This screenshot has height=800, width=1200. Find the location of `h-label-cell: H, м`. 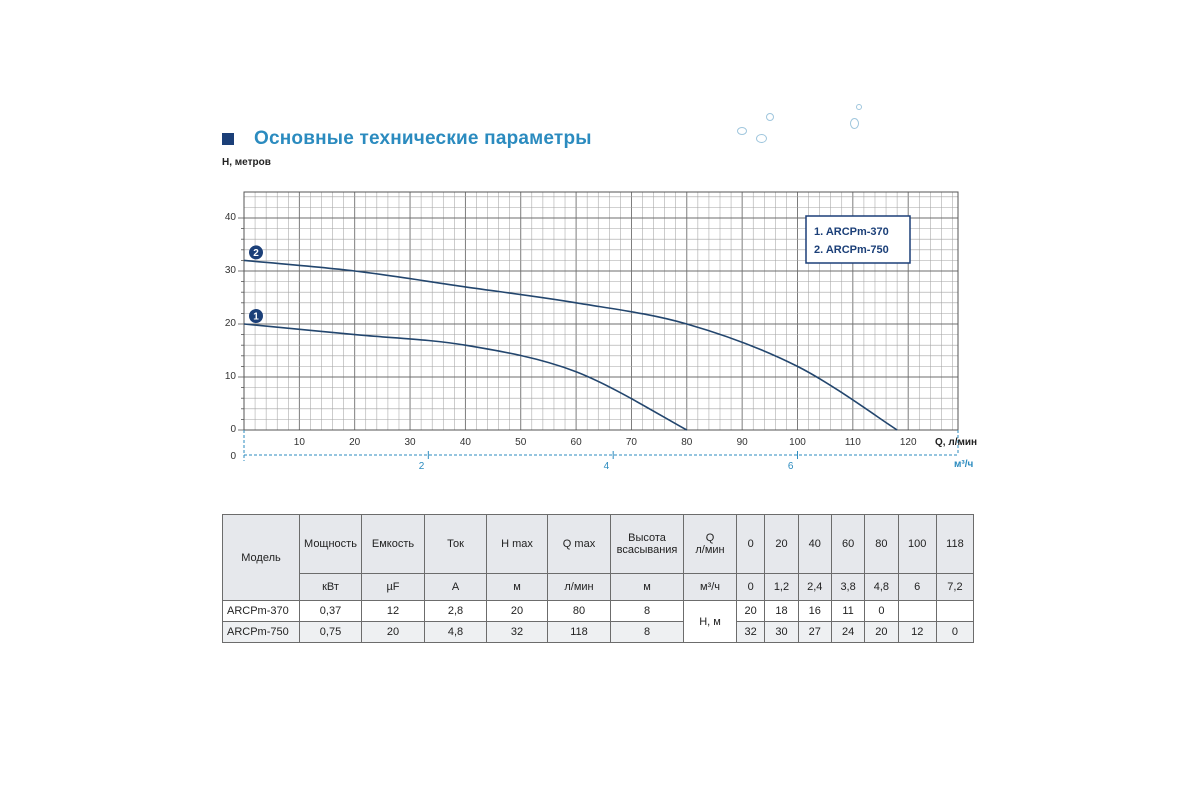

h-label-cell: H, м is located at coordinates (710, 621).